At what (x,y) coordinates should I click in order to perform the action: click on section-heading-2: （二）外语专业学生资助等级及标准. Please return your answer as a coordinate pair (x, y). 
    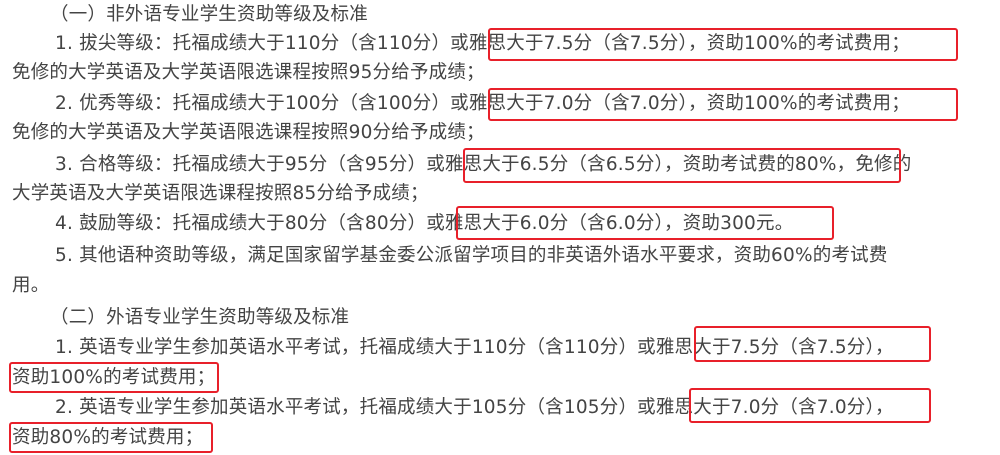
    Looking at the image, I should click on (200, 317).